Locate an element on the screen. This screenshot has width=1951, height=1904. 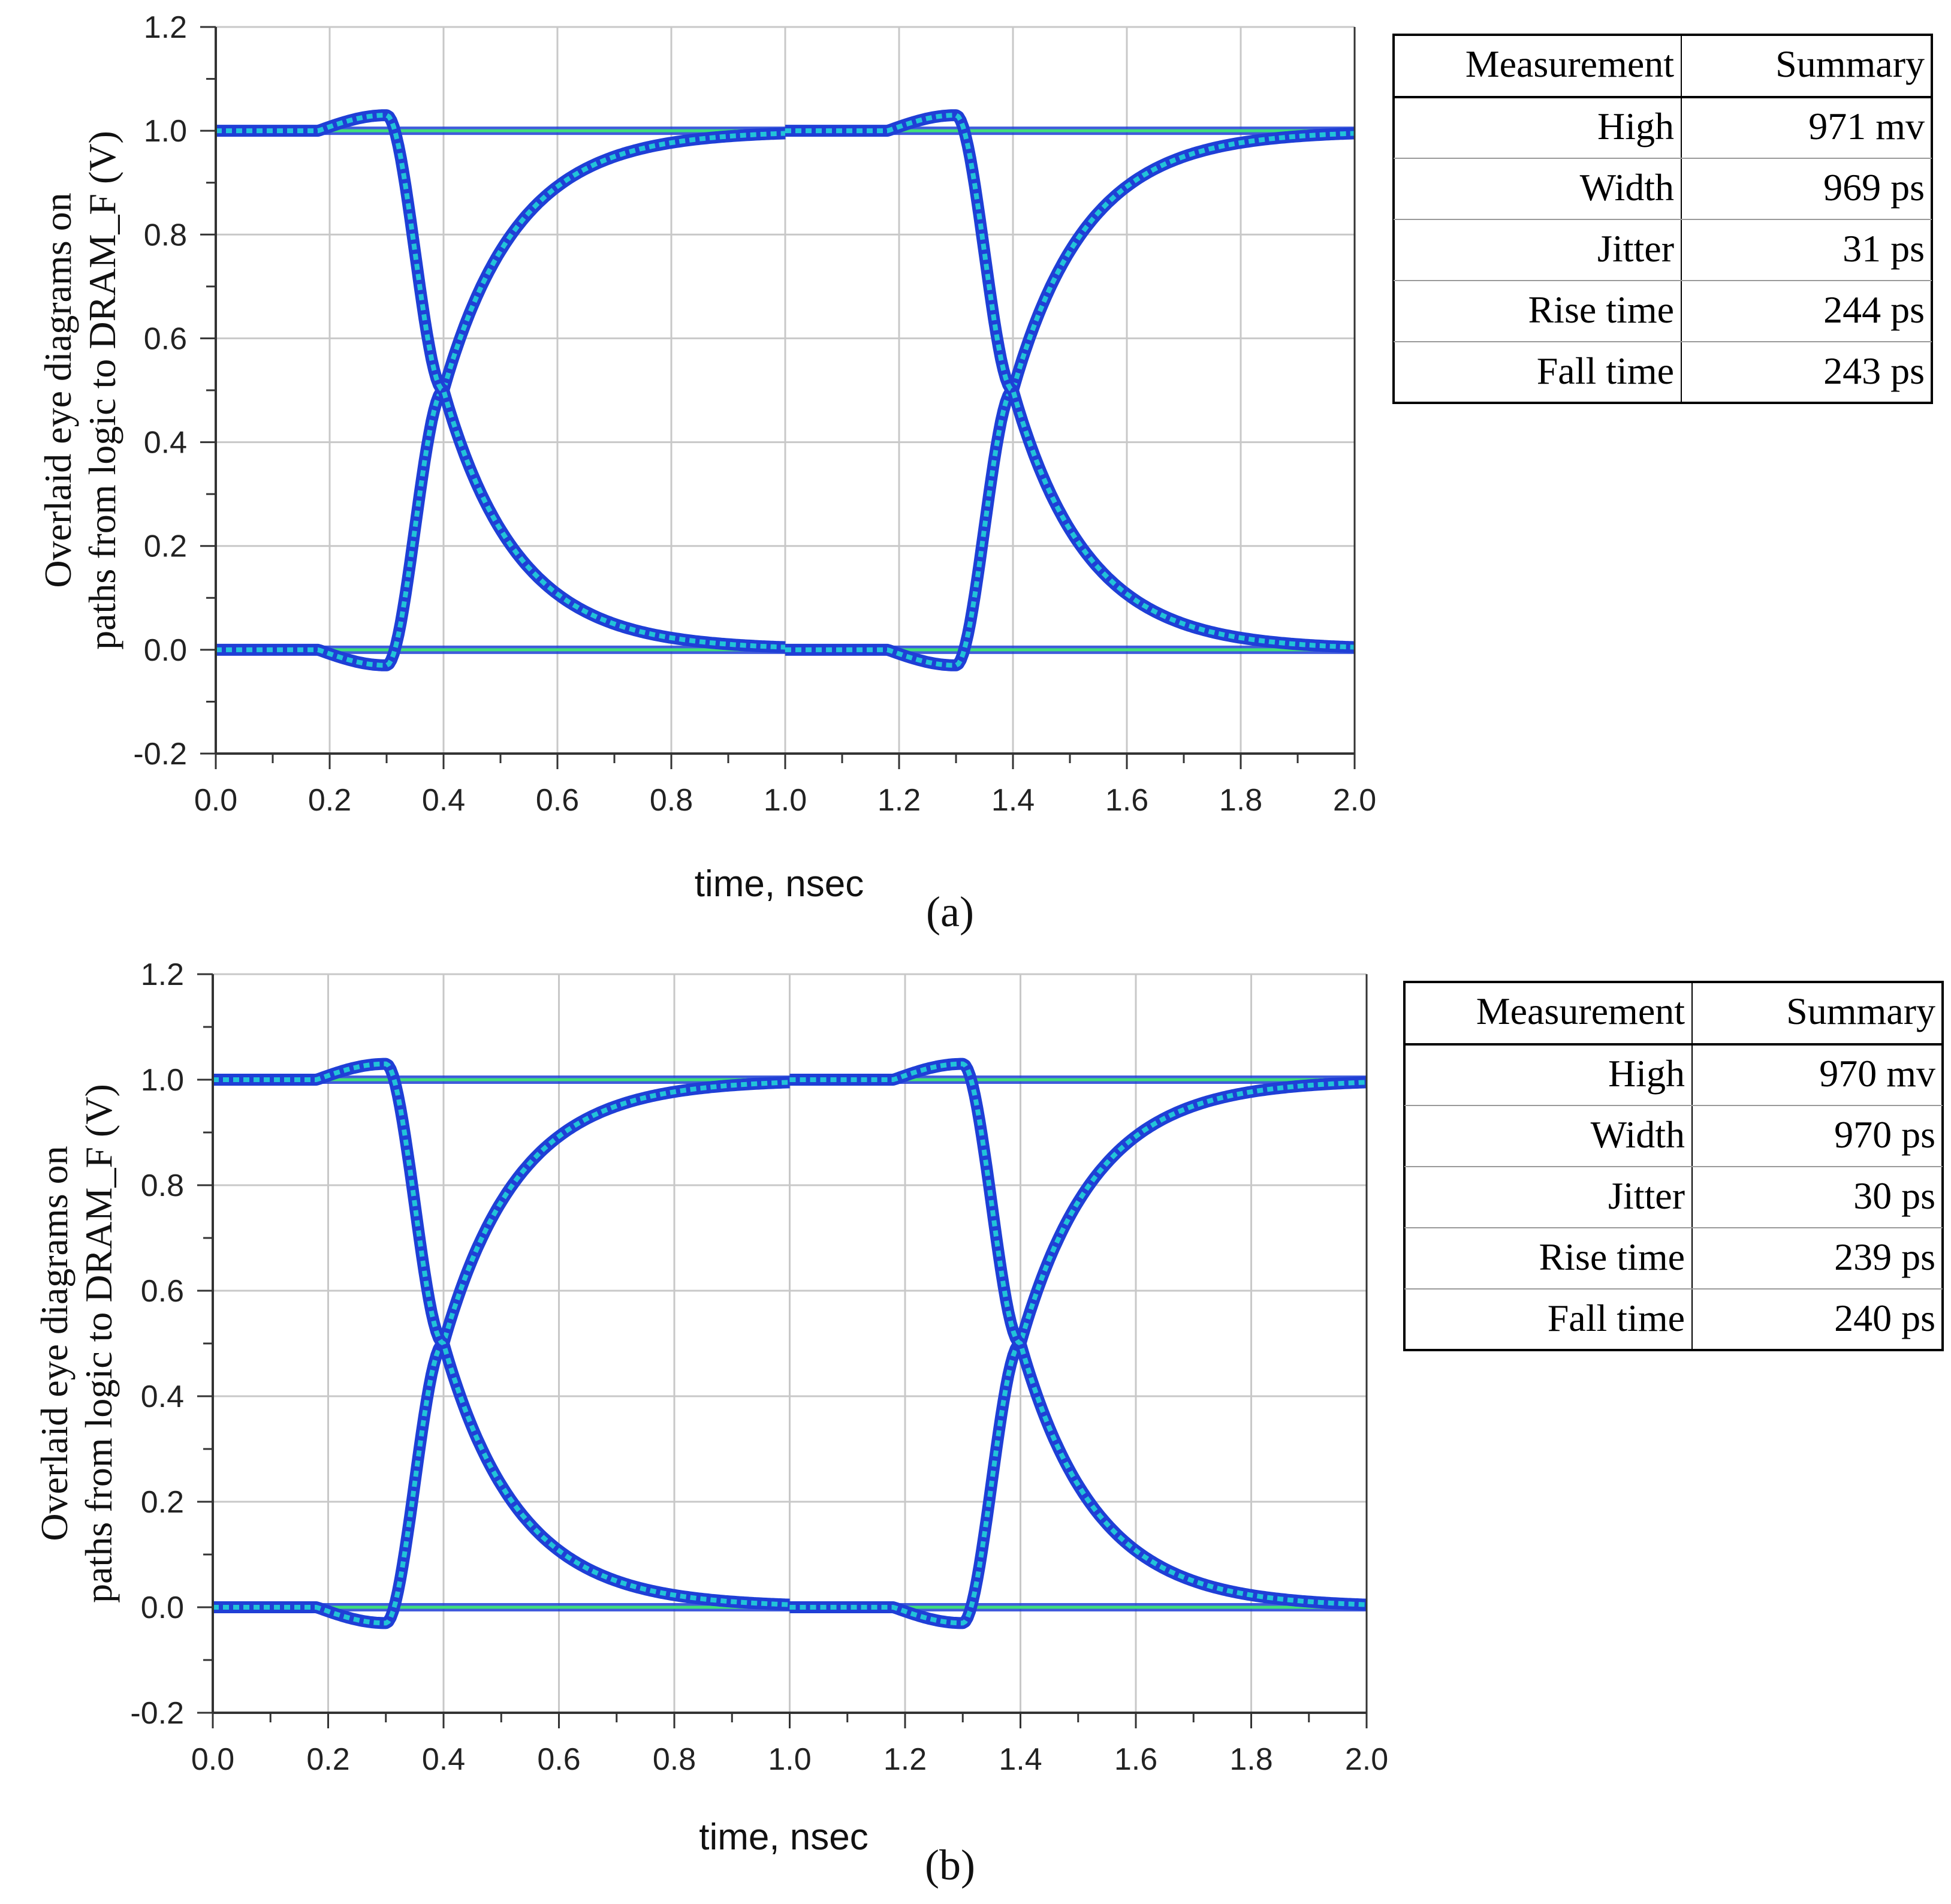
table-measurement-value: 30 ps is located at coordinates (1894, 1195).